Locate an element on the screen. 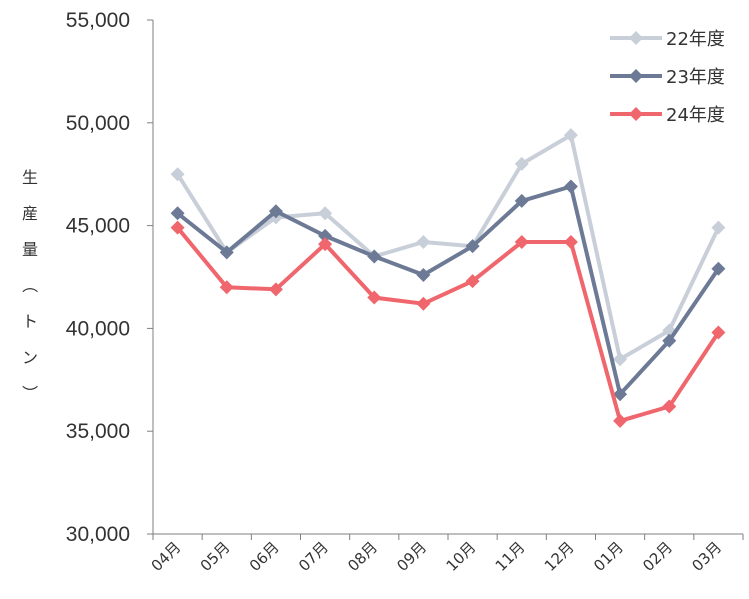 The image size is (749, 599). legend-item: 23年度 is located at coordinates (667, 77).